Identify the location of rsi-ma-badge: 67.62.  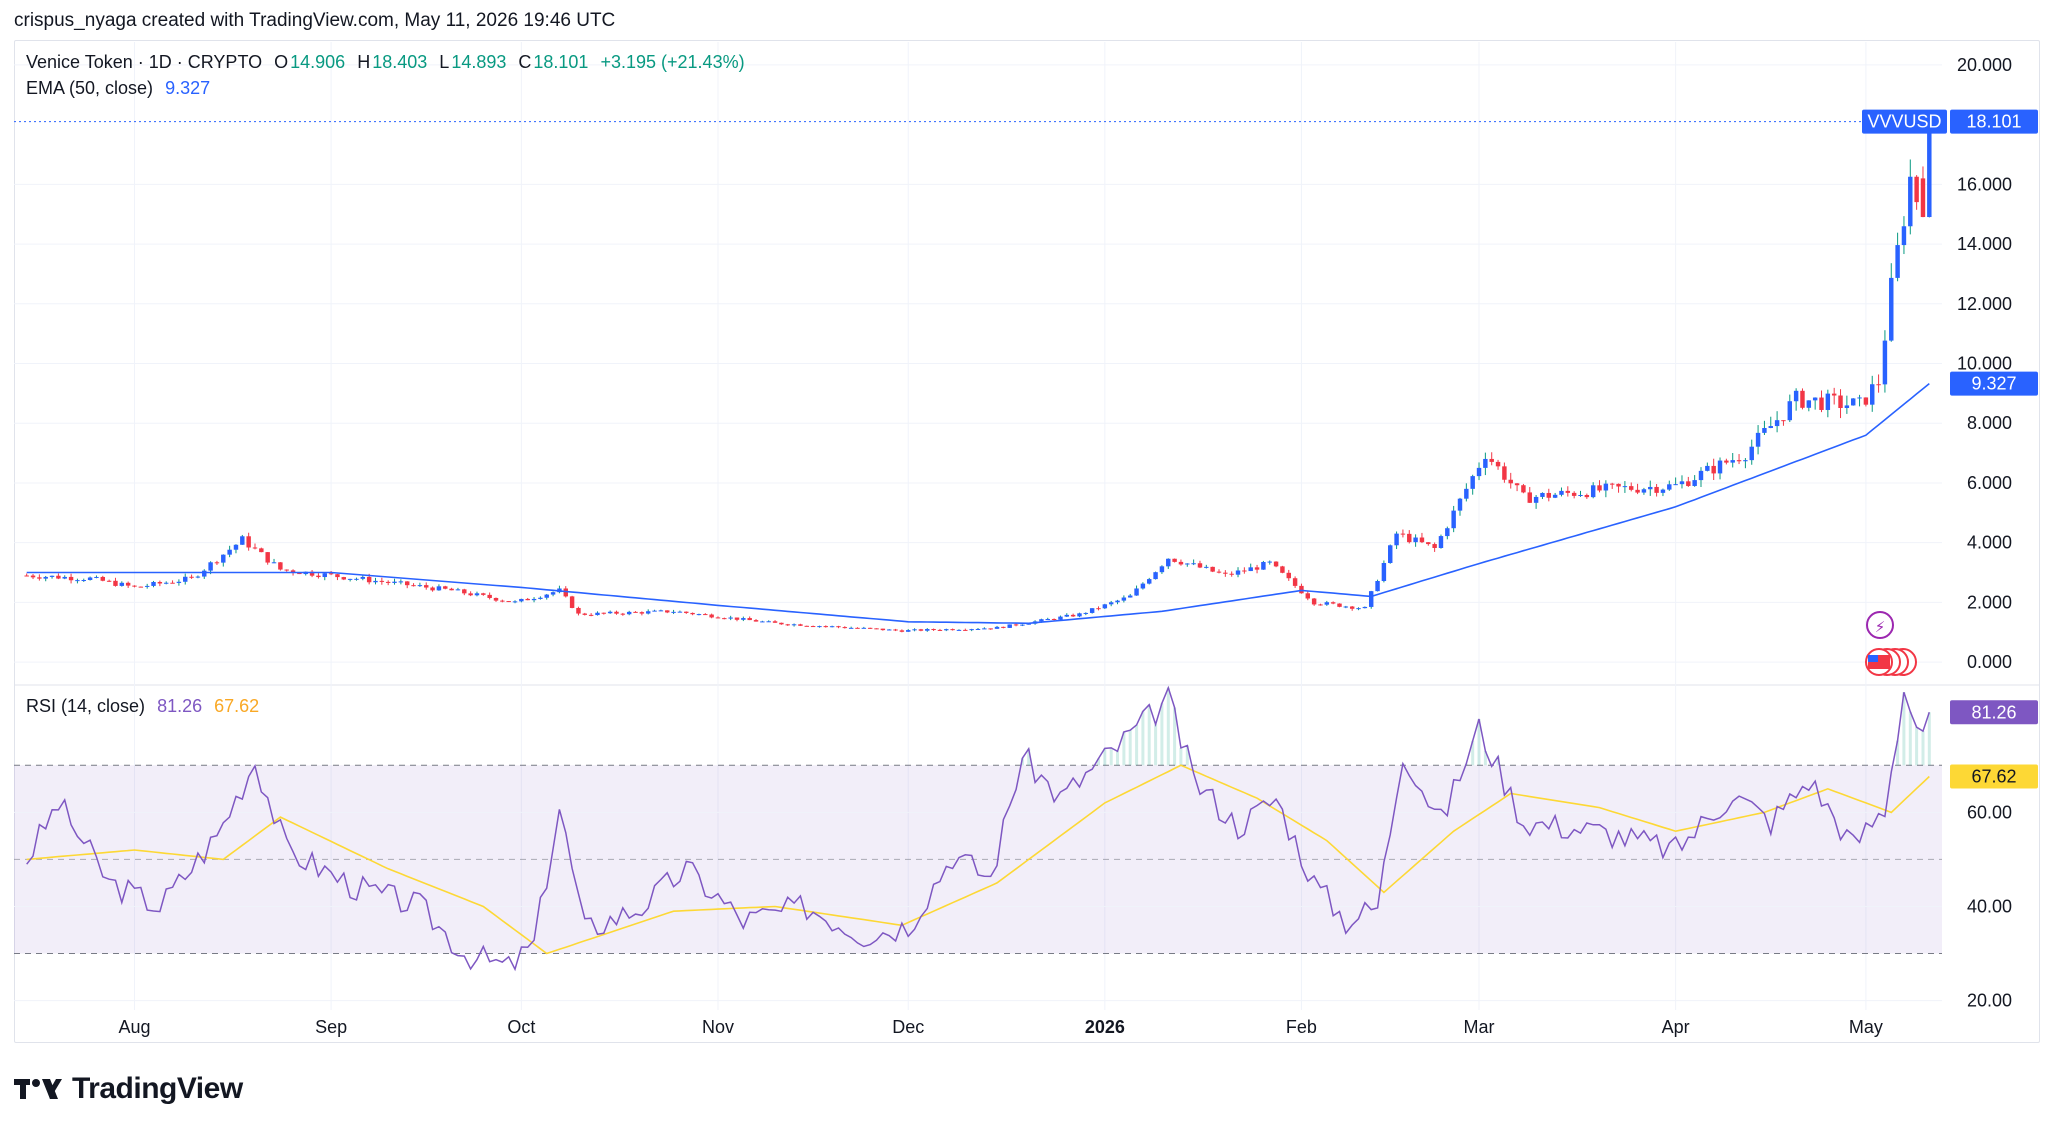
(1993, 776).